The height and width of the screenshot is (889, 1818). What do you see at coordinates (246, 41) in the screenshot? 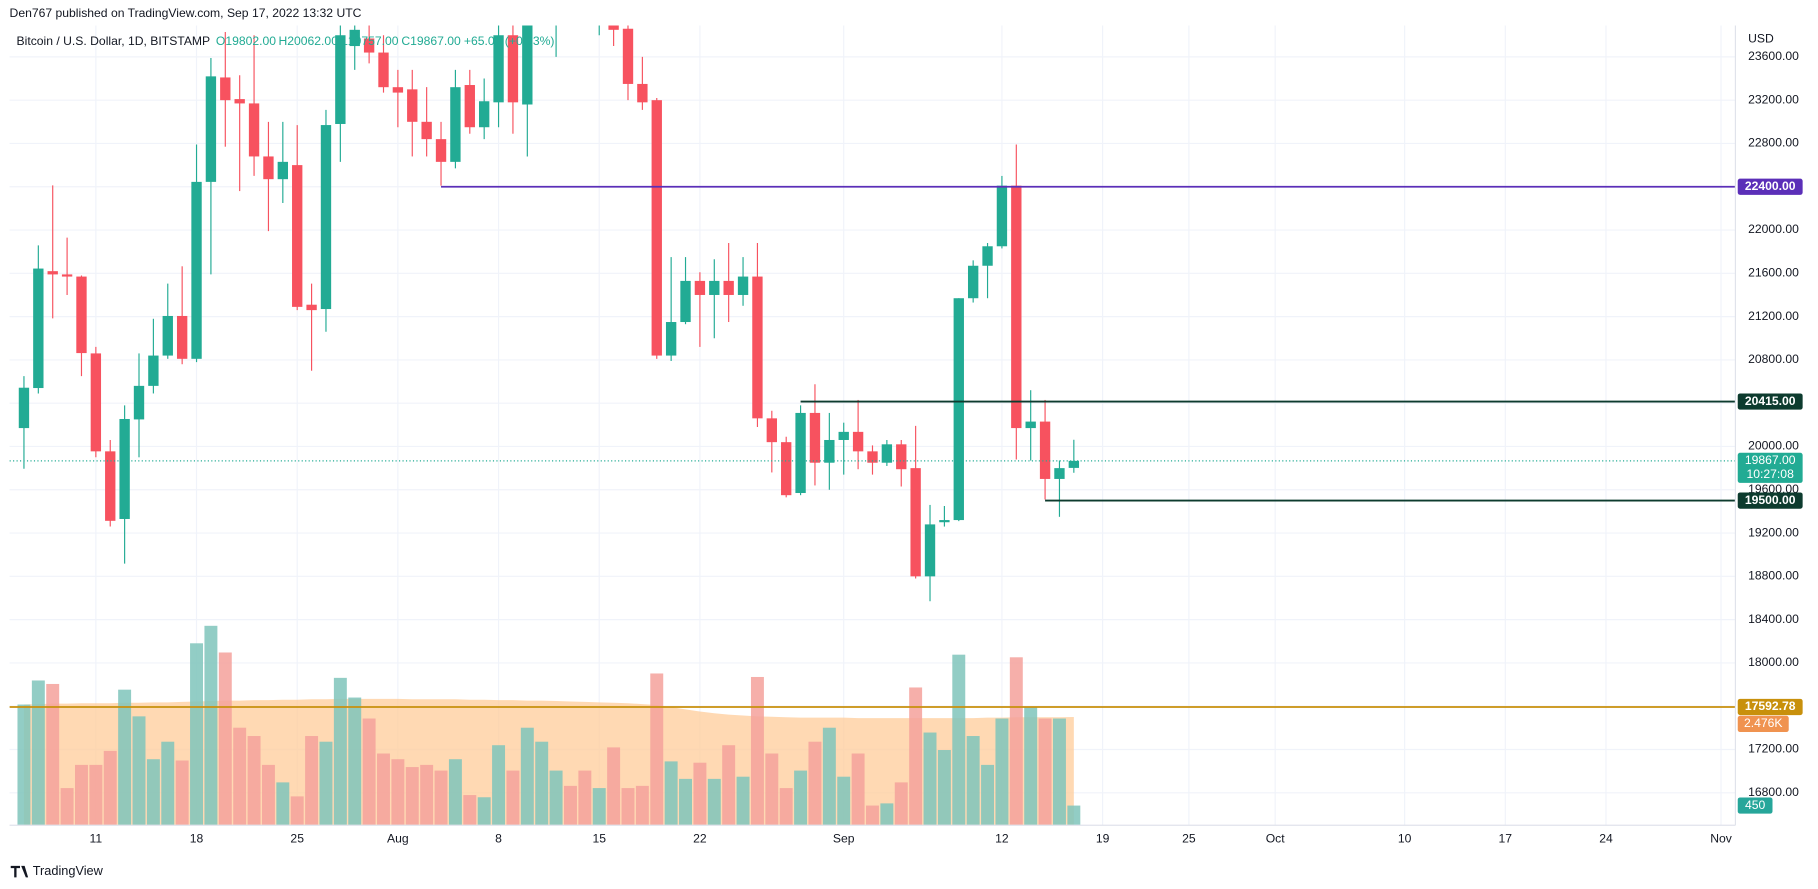
I see `legend-open: O19802.00` at bounding box center [246, 41].